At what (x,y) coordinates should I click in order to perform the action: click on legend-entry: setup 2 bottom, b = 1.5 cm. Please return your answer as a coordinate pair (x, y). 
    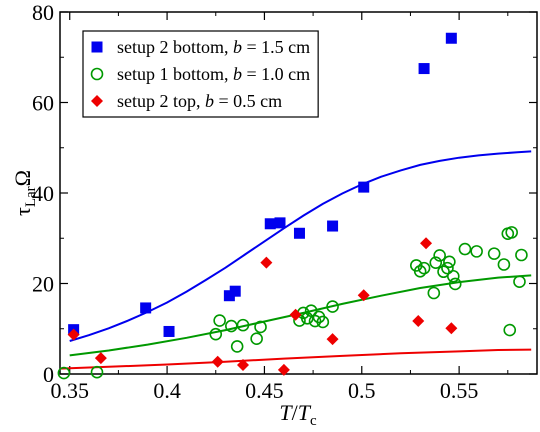
    Looking at the image, I should click on (200, 47).